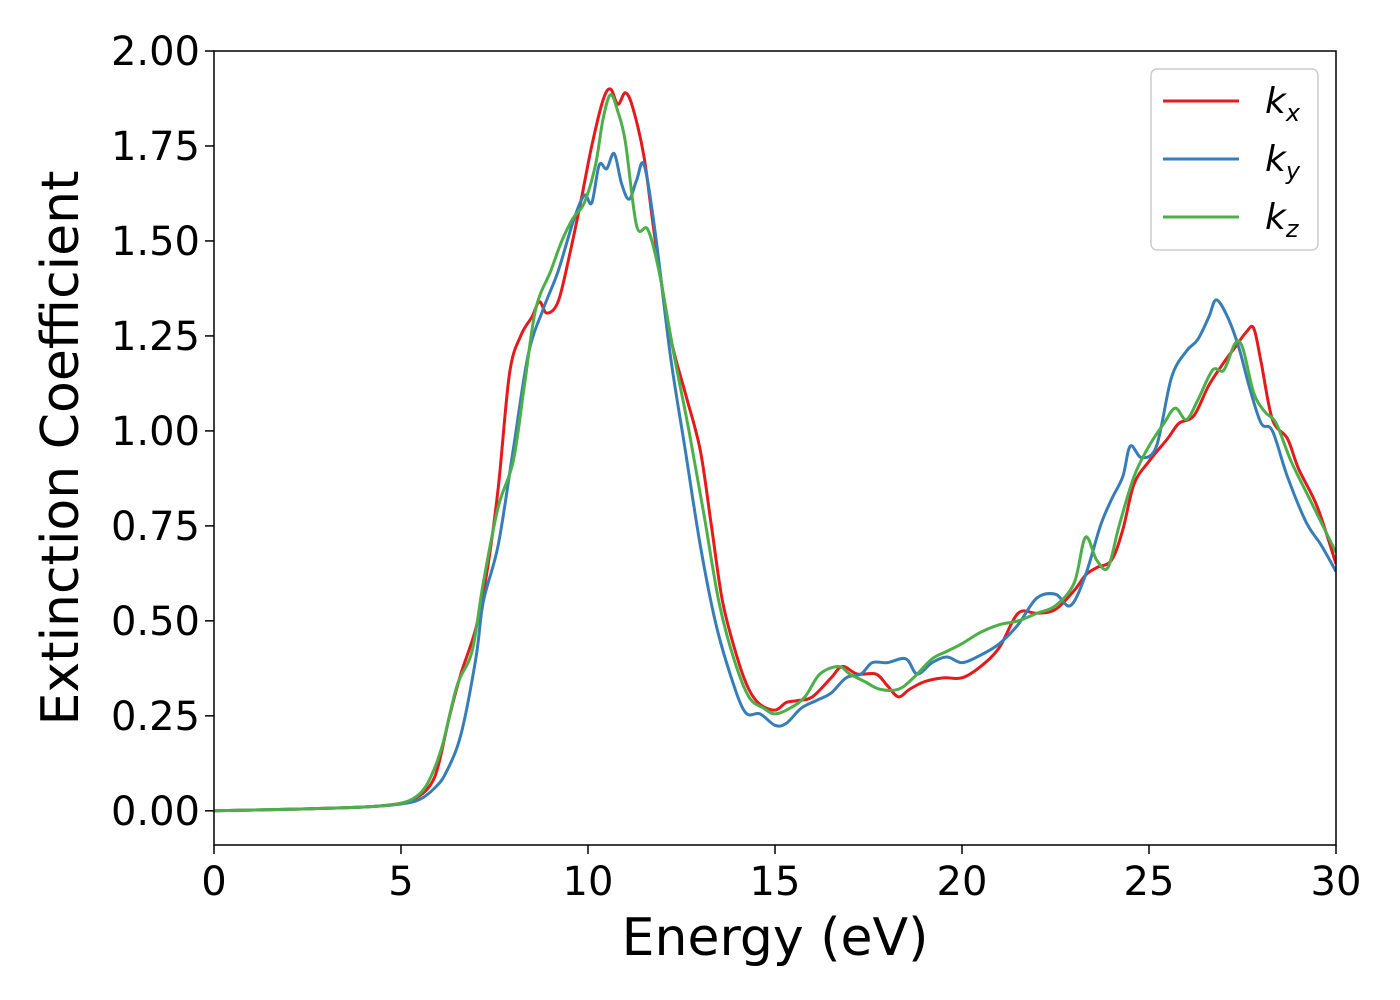 This screenshot has width=1400, height=1000. Describe the element at coordinates (400, 882) in the screenshot. I see `x-tick-label: 5` at that location.